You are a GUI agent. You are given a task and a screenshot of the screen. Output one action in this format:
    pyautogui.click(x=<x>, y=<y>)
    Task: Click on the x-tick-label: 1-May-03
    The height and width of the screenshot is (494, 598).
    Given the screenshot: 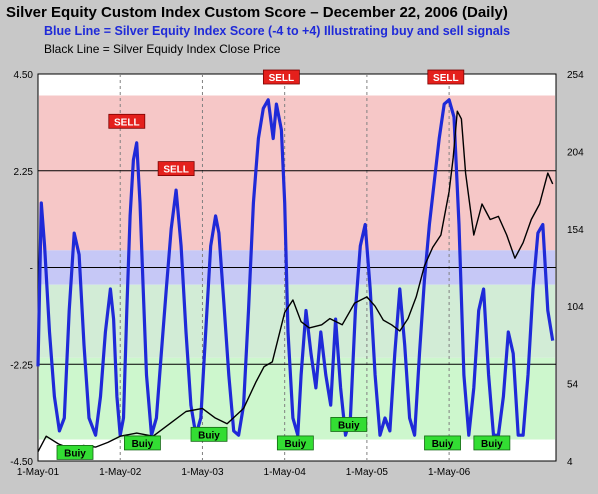 What is the action you would take?
    pyautogui.click(x=202, y=472)
    